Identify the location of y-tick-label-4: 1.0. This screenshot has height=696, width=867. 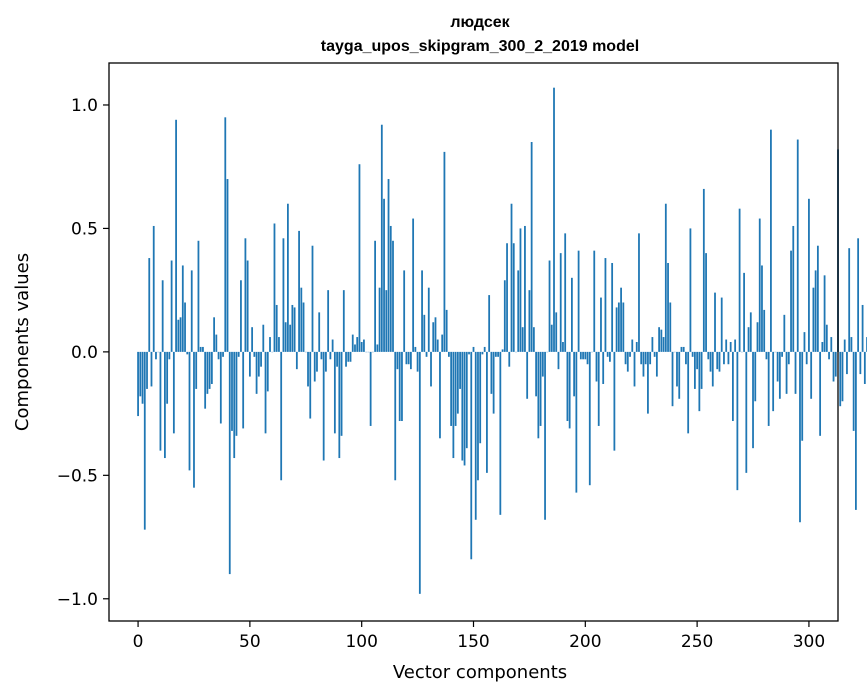
(84, 106).